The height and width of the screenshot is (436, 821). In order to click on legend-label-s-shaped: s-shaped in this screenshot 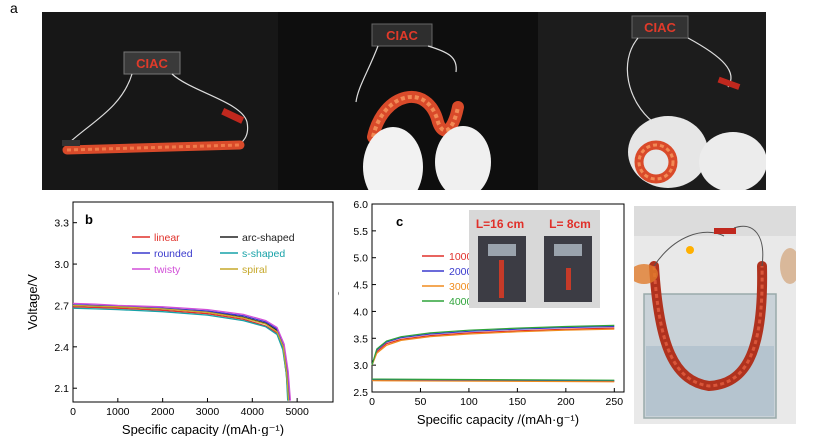, I will do `click(263, 254)`.